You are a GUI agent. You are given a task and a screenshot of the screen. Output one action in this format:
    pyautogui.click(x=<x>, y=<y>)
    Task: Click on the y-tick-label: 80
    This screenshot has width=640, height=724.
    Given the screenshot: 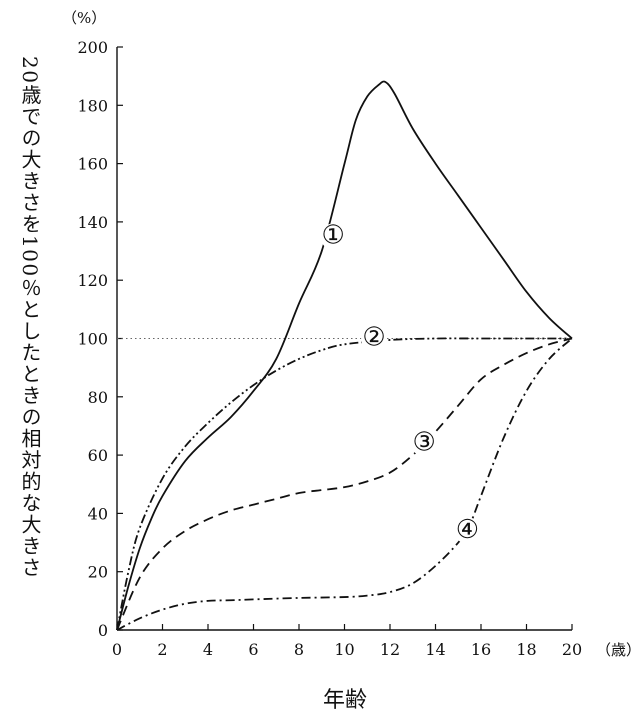 What is the action you would take?
    pyautogui.click(x=98, y=397)
    